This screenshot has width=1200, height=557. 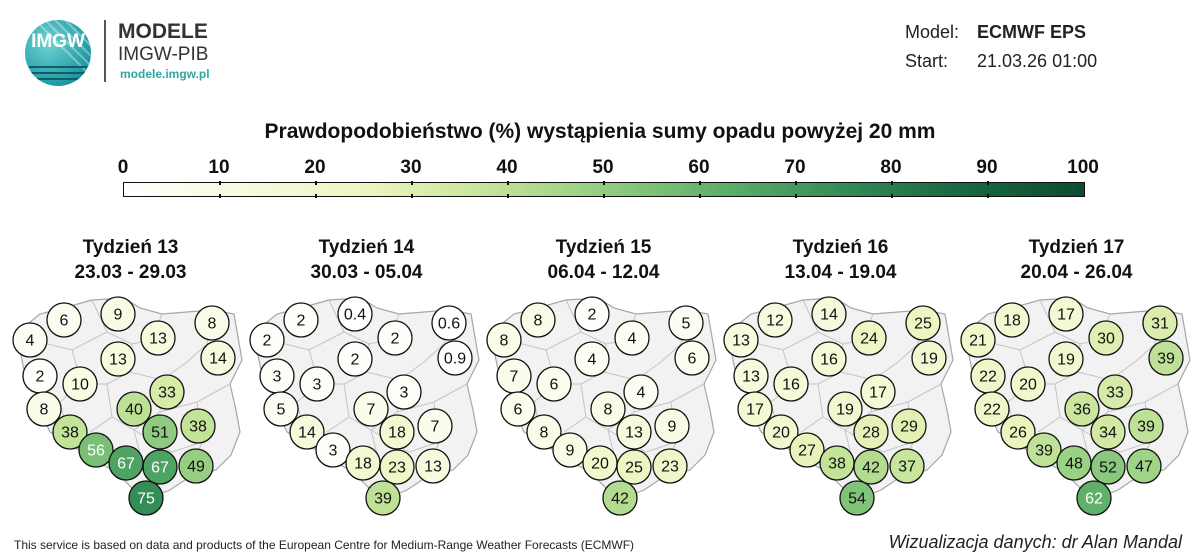 What do you see at coordinates (355, 315) in the screenshot?
I see `value-label: 0.4` at bounding box center [355, 315].